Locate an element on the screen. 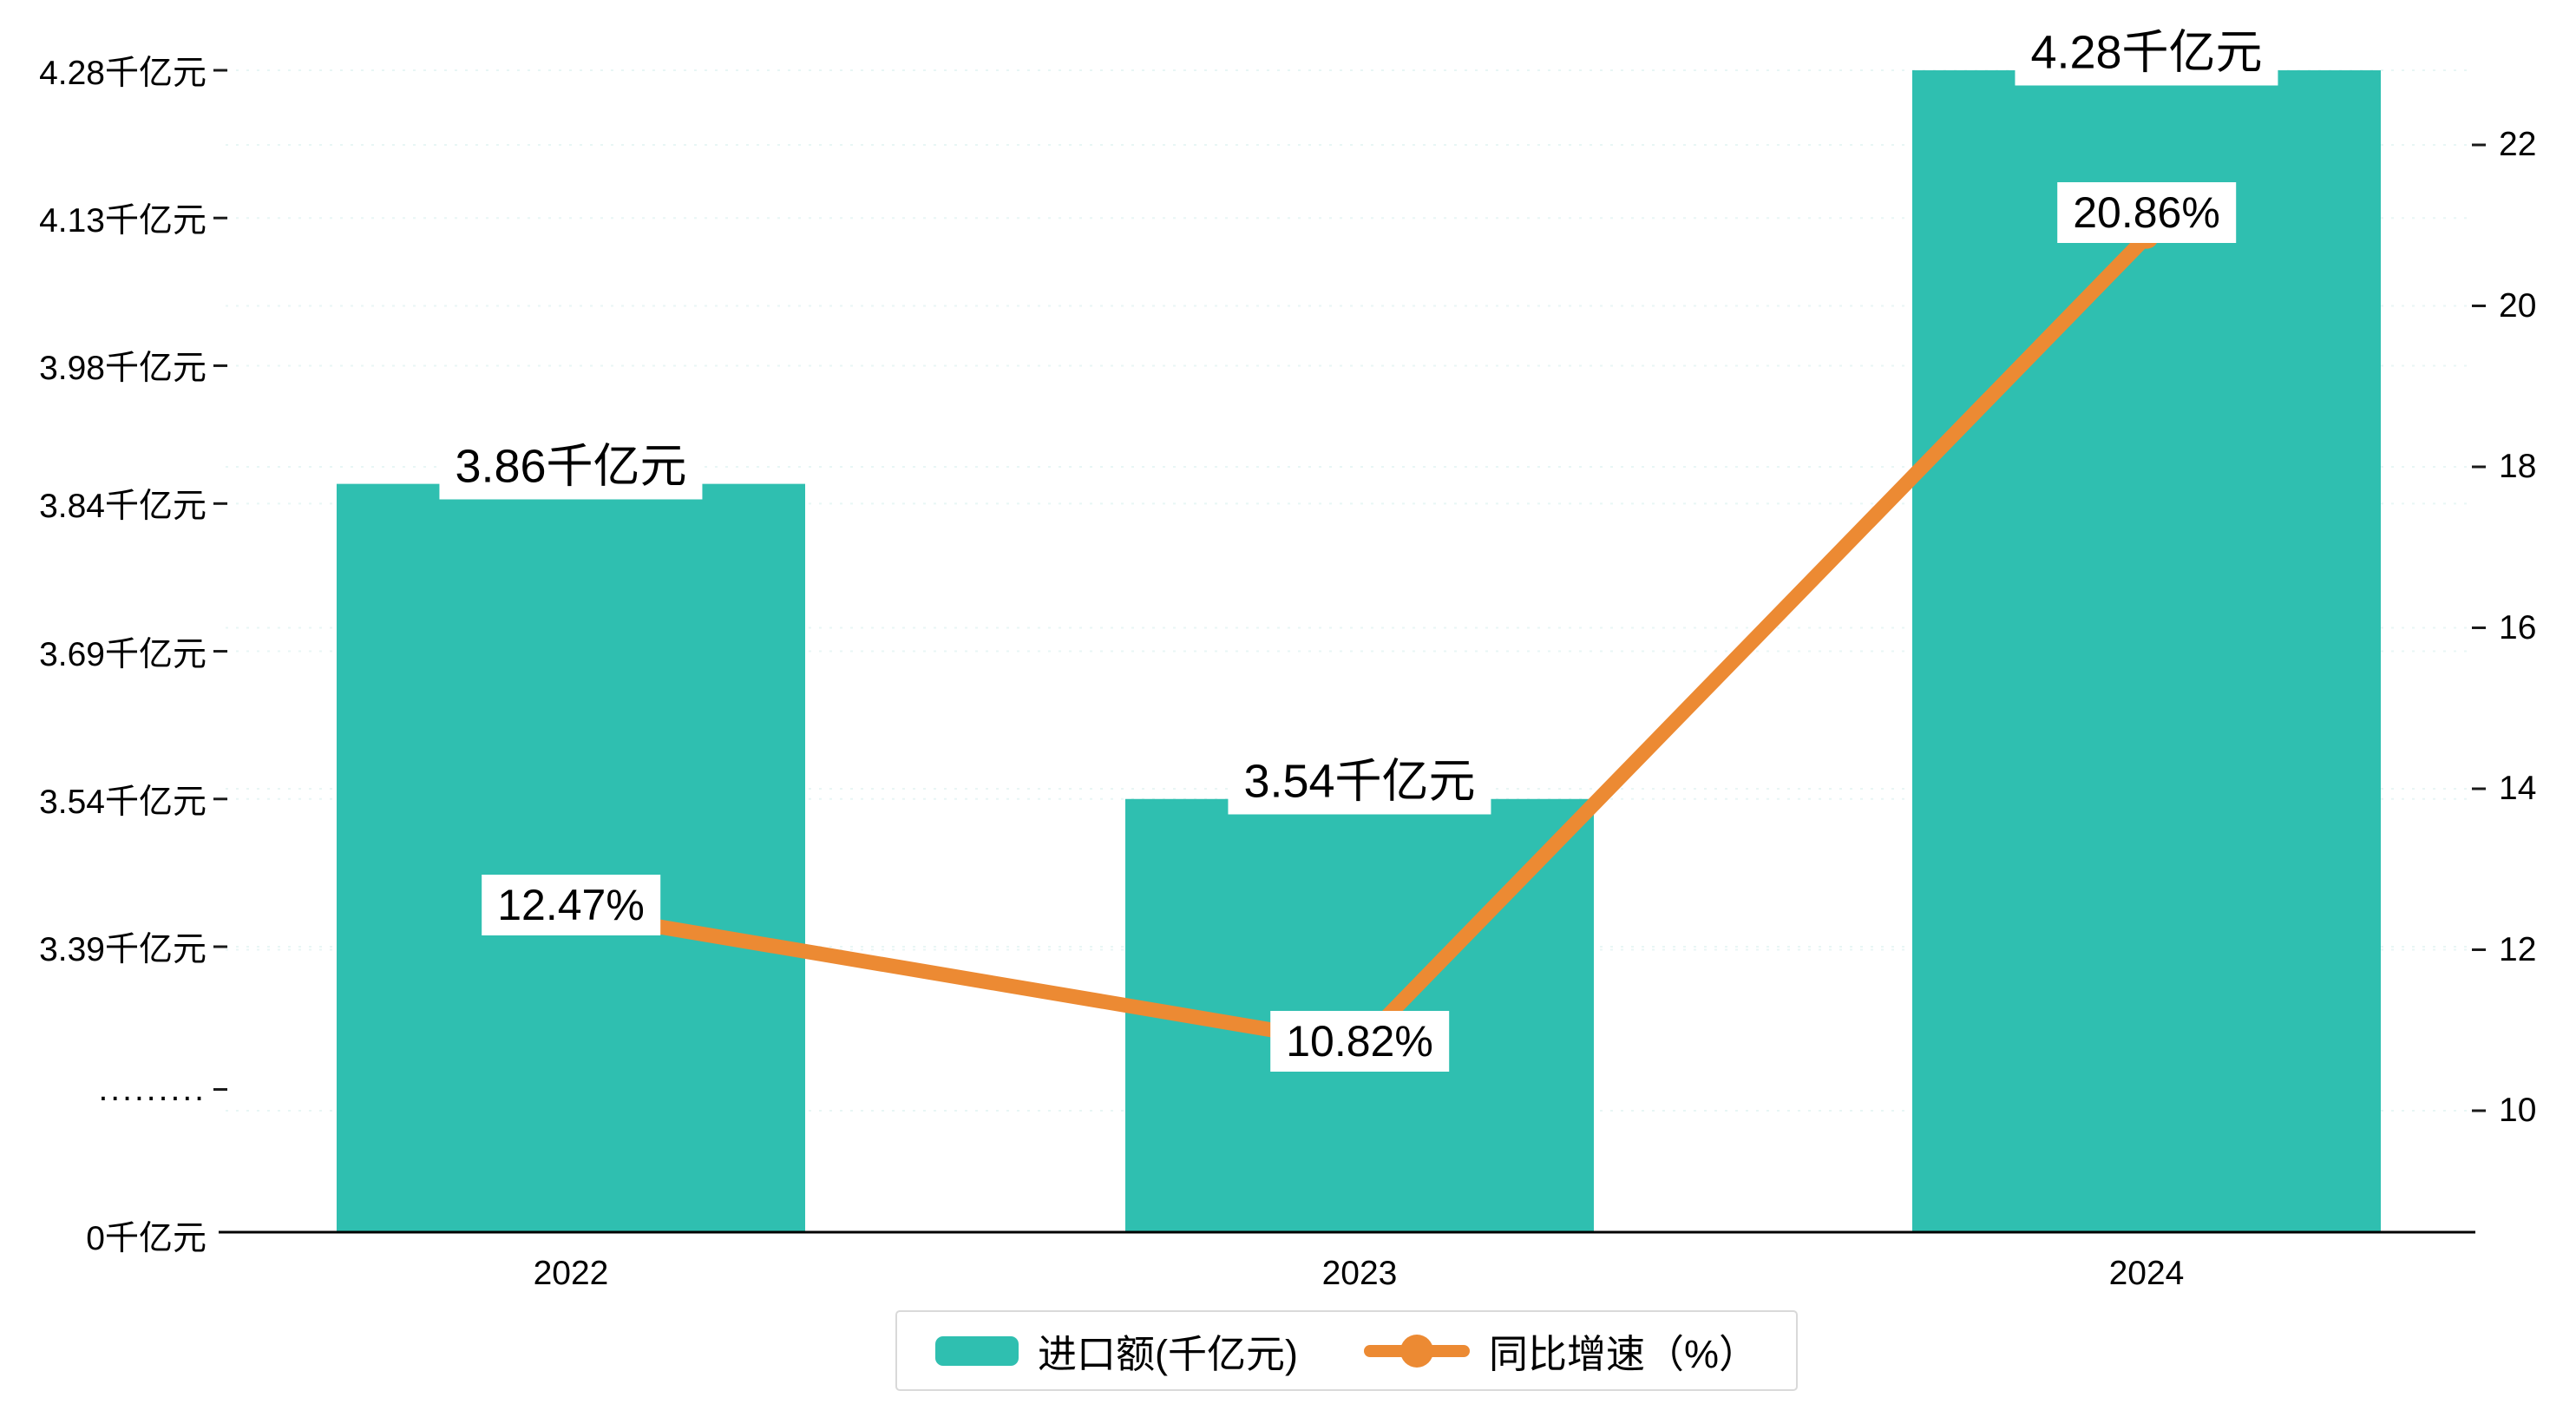 Image resolution: width=2576 pixels, height=1417 pixels. line-legend-dot-icon is located at coordinates (1416, 1351).